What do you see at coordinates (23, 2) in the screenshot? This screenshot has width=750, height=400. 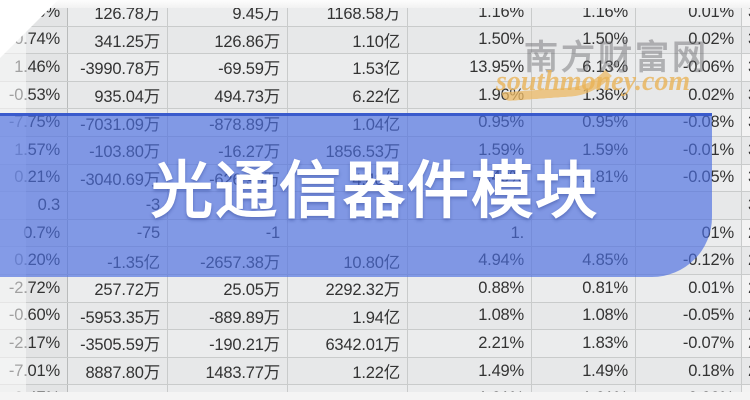 I see `corner-cut-strip` at bounding box center [23, 2].